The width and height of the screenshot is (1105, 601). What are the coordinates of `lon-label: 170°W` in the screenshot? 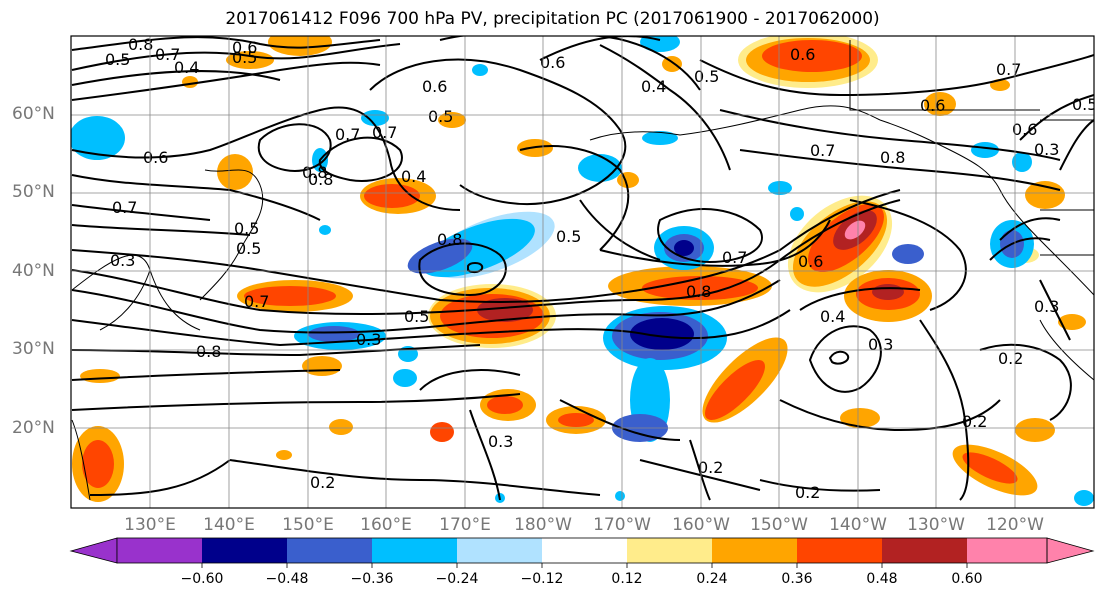 It's located at (622, 525).